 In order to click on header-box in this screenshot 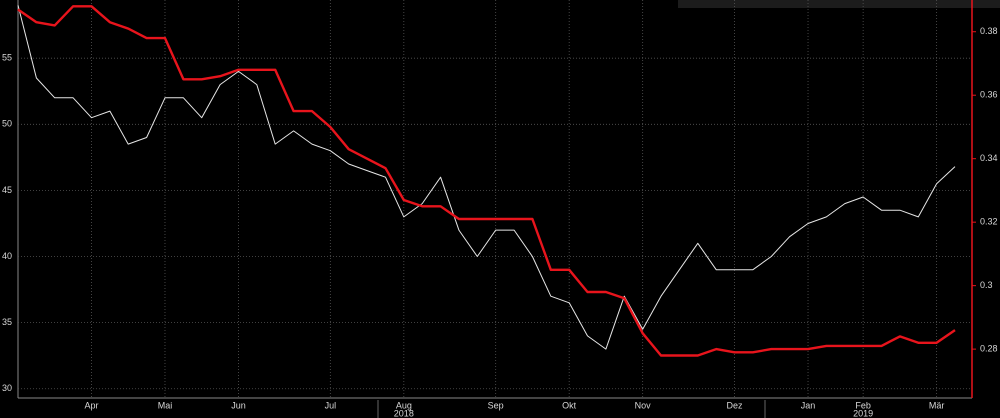, I will do `click(839, 4)`.